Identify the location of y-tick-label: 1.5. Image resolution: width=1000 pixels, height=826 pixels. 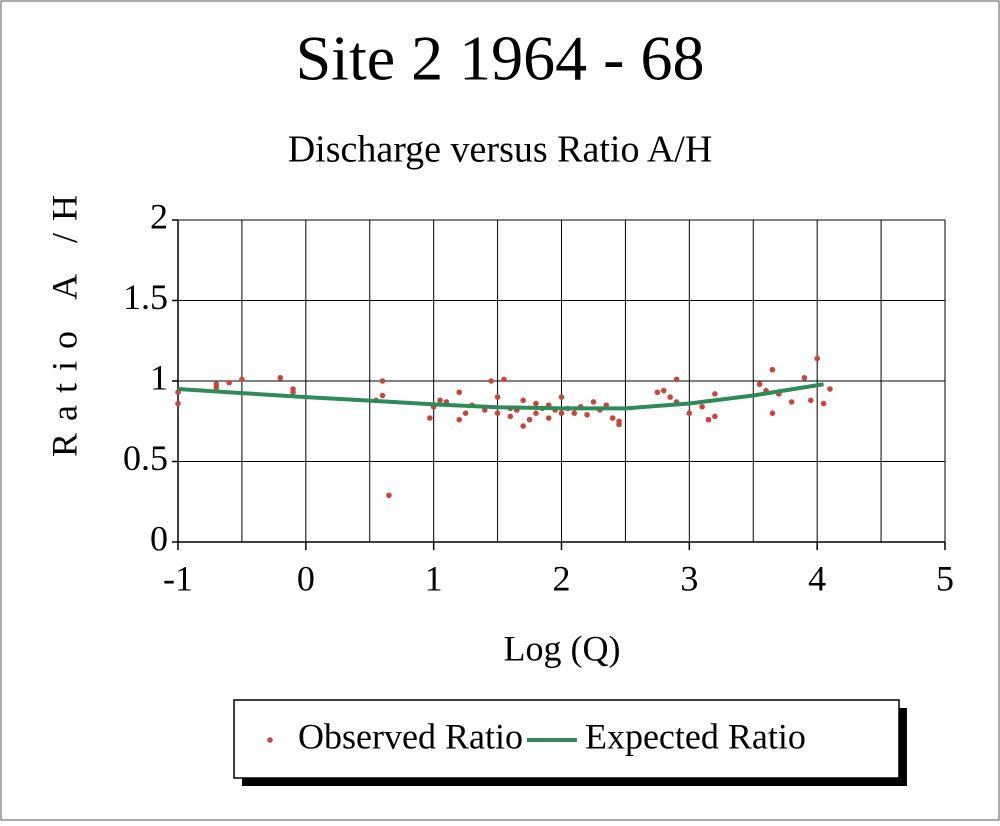
(145, 297).